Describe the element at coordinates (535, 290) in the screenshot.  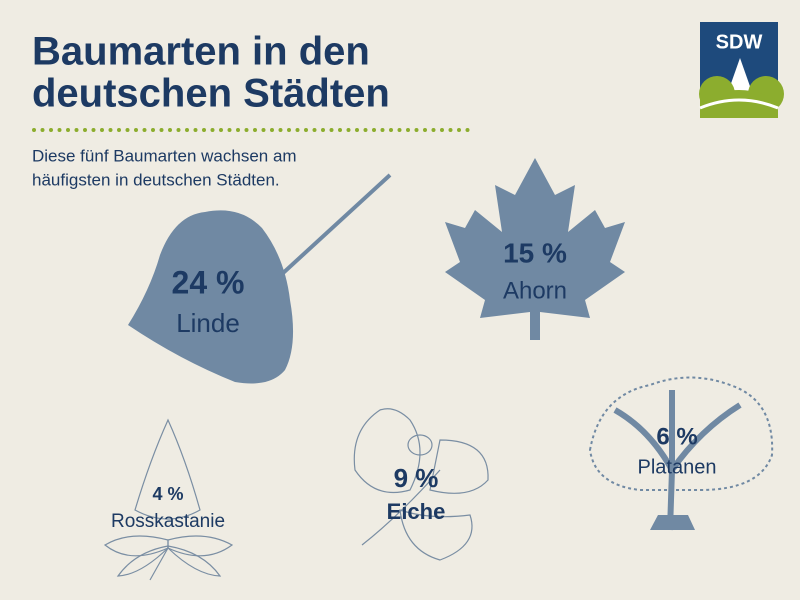
I see `tree-name: Ahorn` at that location.